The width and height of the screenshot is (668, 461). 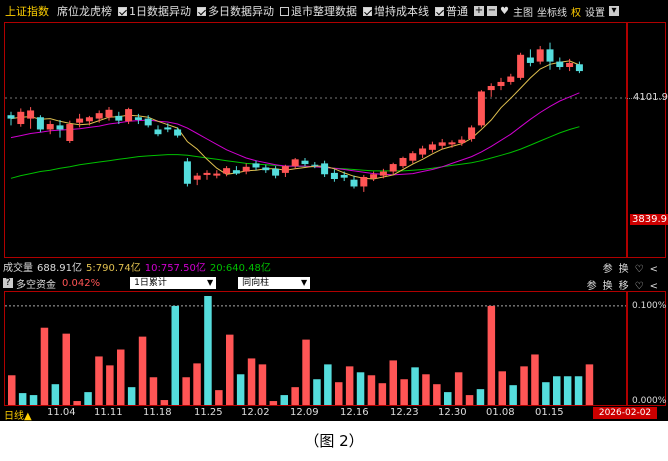 What do you see at coordinates (610, 286) in the screenshot?
I see `fund-switch-button: 换` at bounding box center [610, 286].